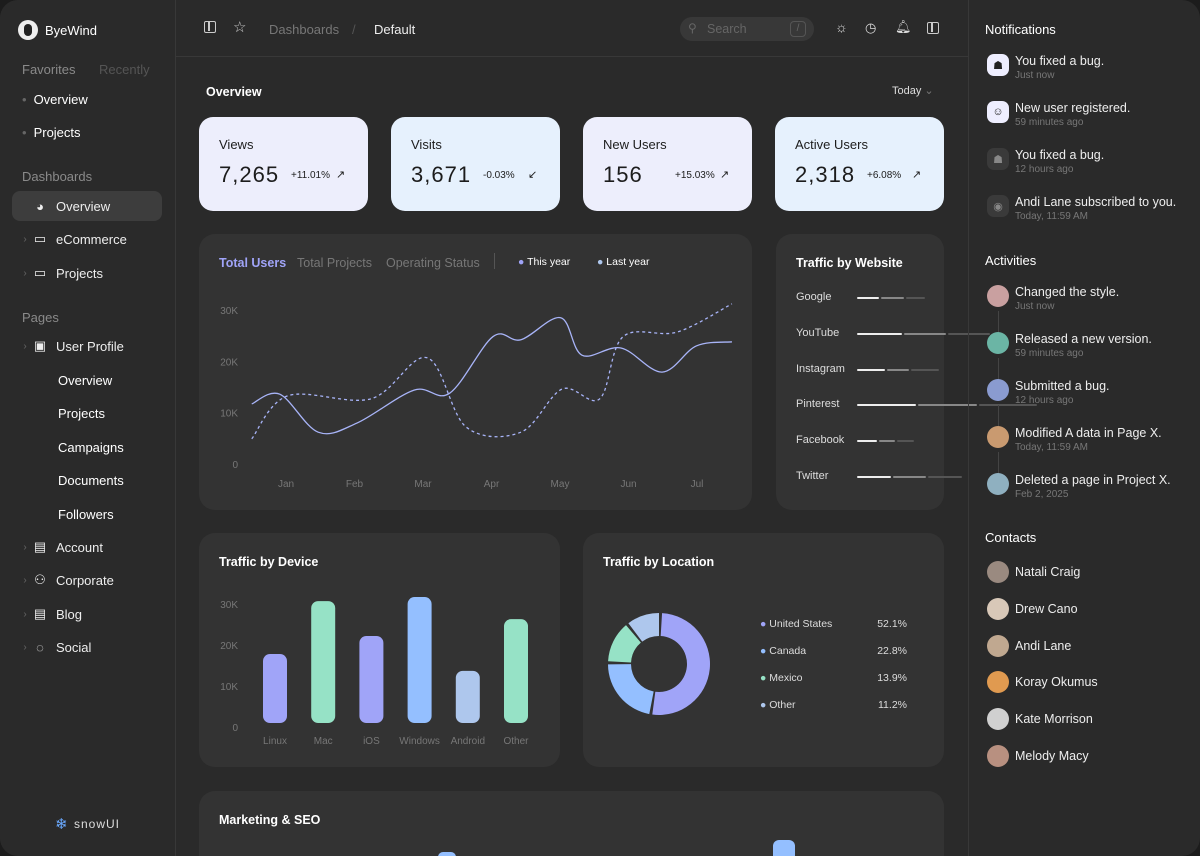 The image size is (1200, 856). I want to click on notification-time: 12 hours ago, so click(1044, 169).